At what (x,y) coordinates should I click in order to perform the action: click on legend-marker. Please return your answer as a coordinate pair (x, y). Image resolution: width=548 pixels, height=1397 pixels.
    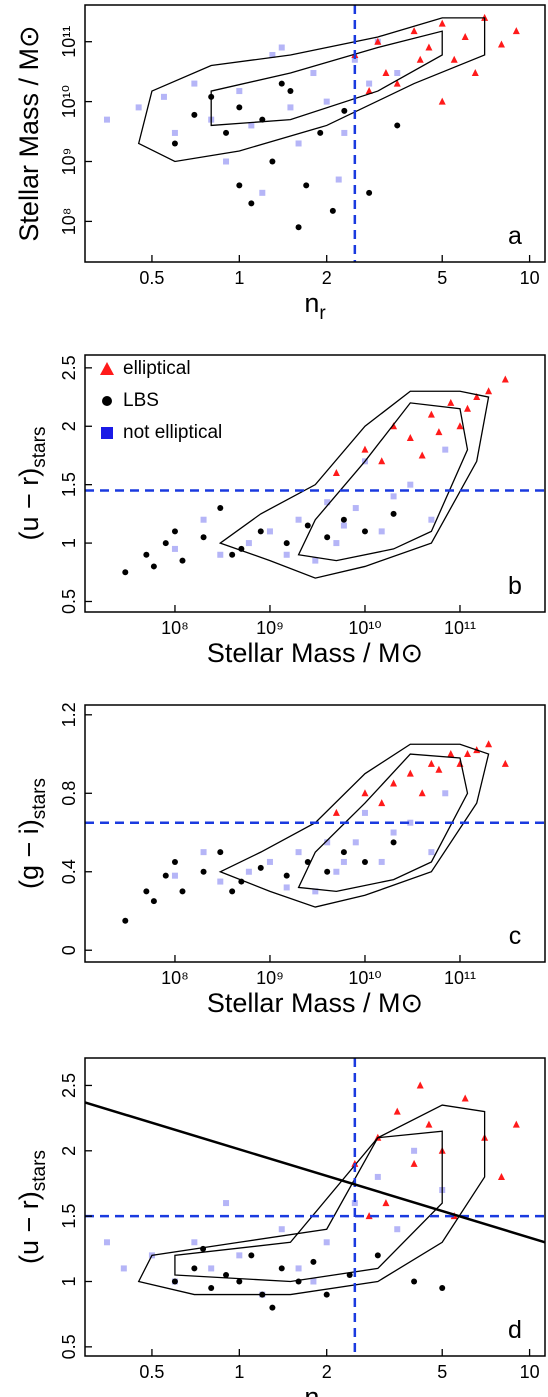
    Looking at the image, I should click on (107, 401).